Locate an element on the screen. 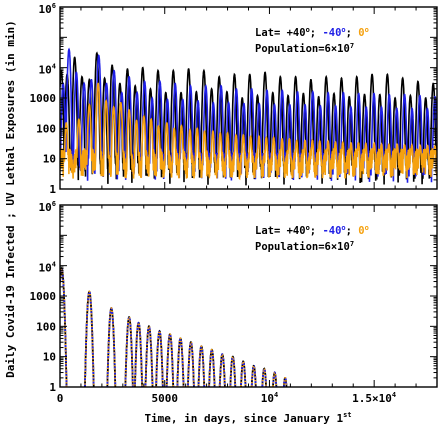 This screenshot has height=429, width=440. series-line-orange-bottom is located at coordinates (174, 327).